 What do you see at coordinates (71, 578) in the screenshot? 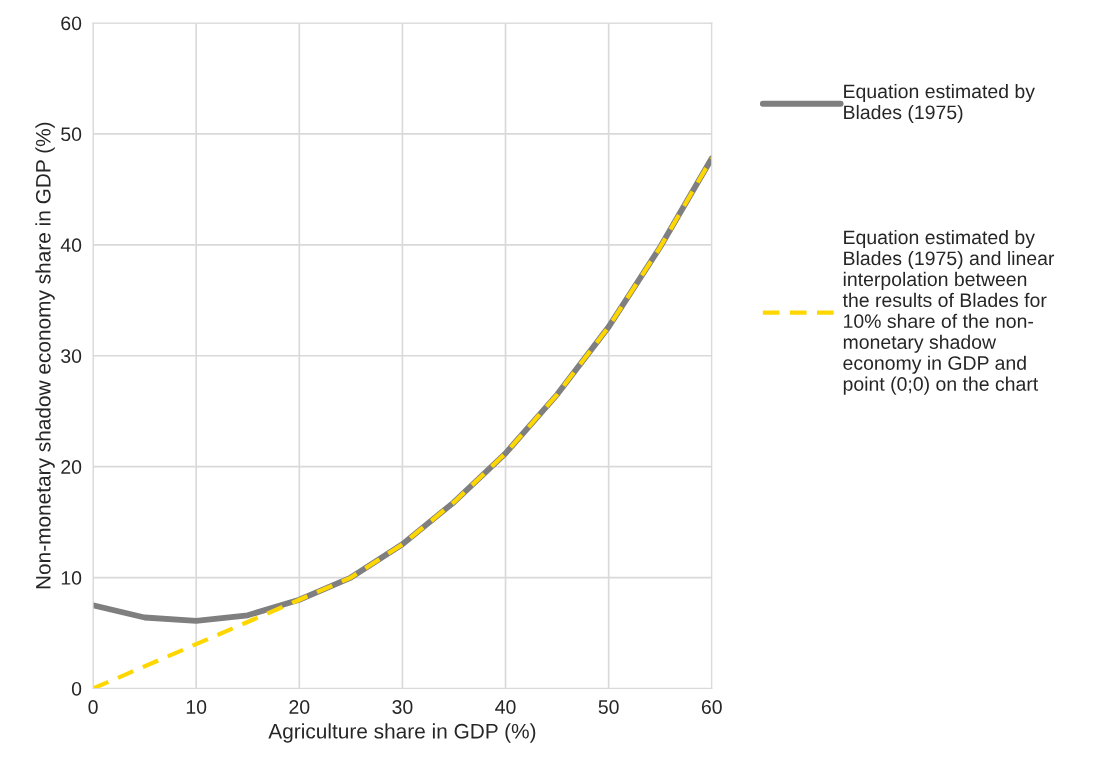
I see `y-tick-label: 10` at bounding box center [71, 578].